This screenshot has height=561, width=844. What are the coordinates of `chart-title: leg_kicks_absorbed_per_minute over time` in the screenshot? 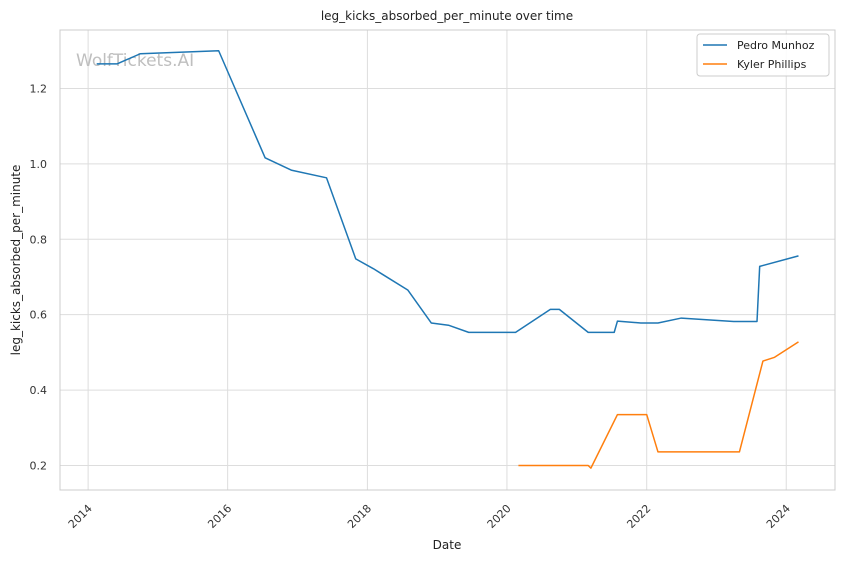 It's located at (447, 16).